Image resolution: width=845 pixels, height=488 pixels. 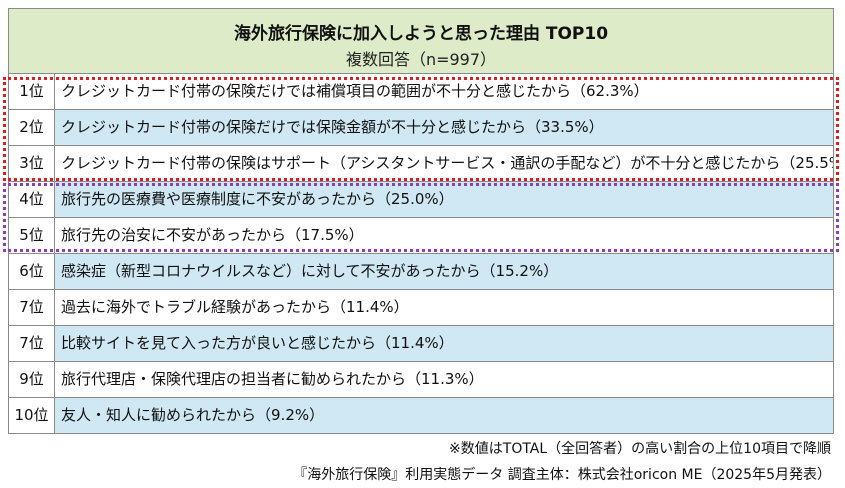 I want to click on table-row-7: 7位 過去に海外でトラブル経験があったから（11.4%）, so click(x=421, y=308).